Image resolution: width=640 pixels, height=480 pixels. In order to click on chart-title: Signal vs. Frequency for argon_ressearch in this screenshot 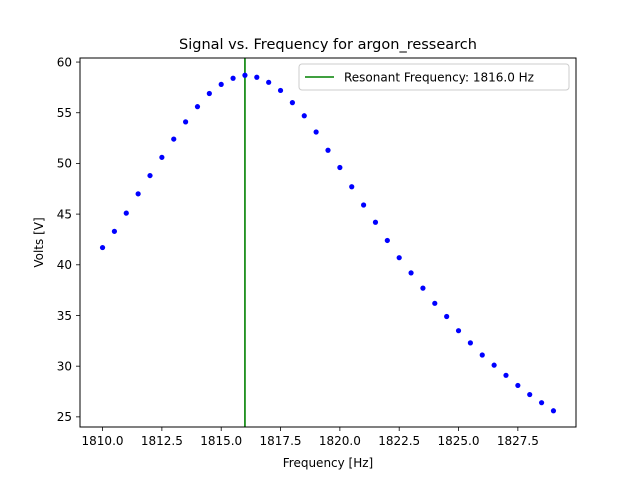, I will do `click(328, 45)`.